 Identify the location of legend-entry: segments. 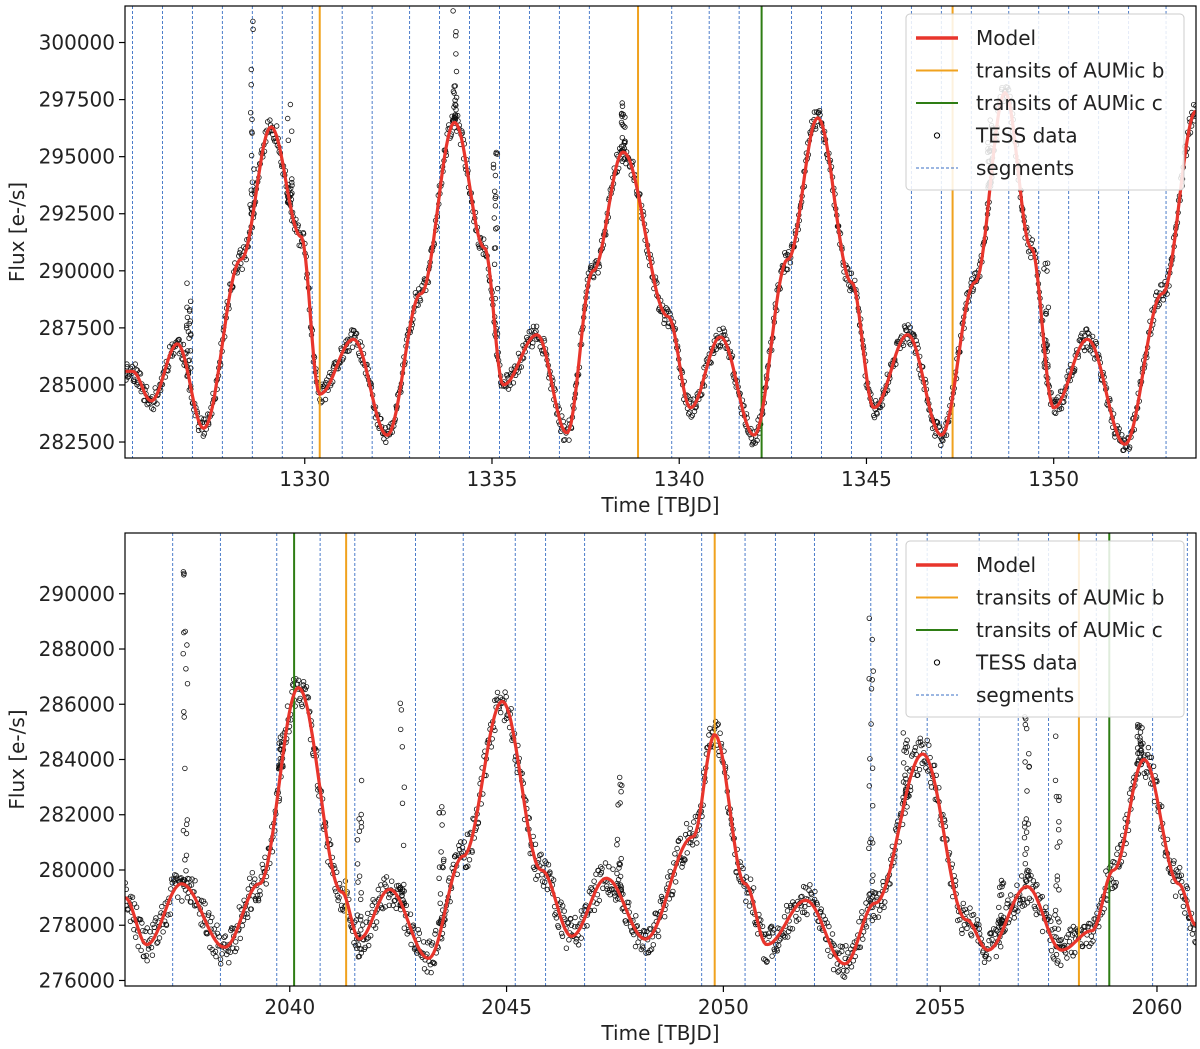
(995, 168).